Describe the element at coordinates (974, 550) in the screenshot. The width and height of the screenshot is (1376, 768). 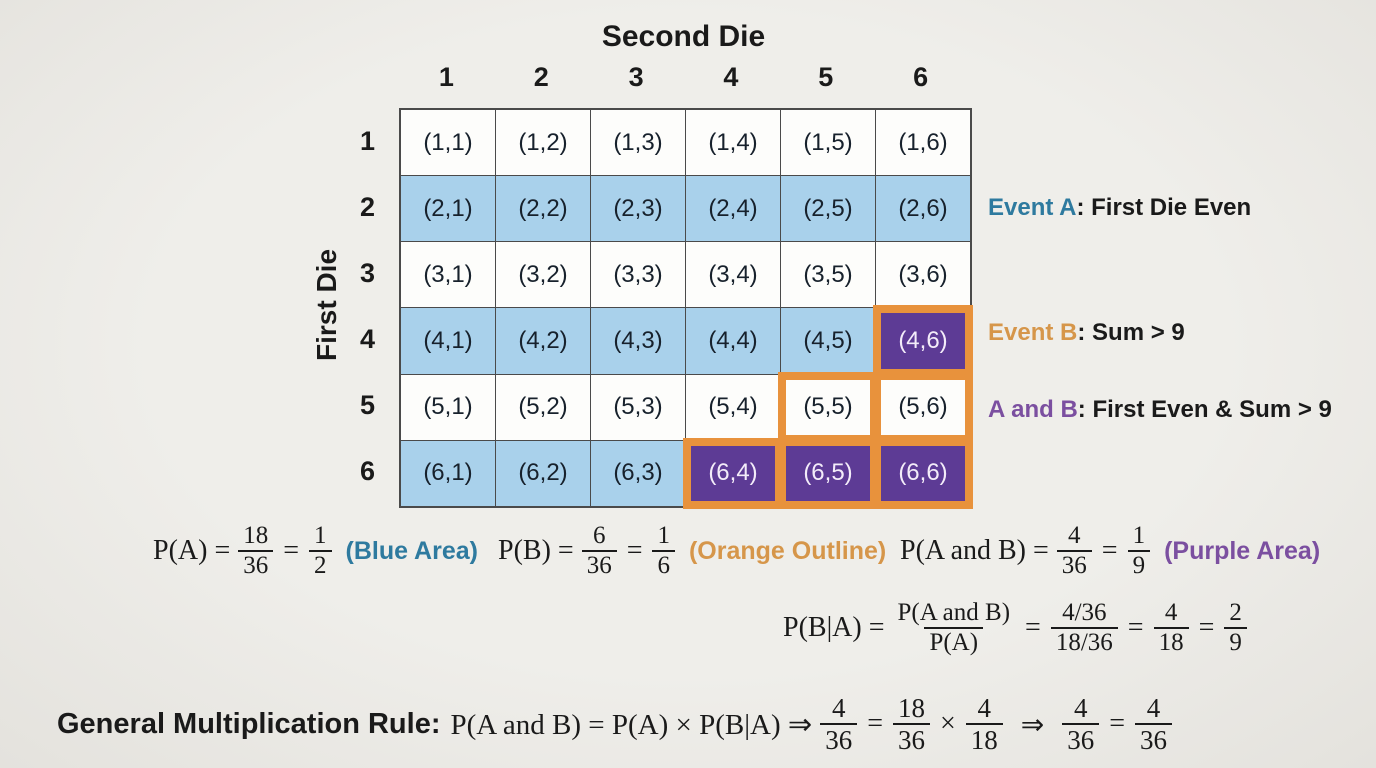
I see `formula-p-a-and-b-lhs: P(A and B) =` at that location.